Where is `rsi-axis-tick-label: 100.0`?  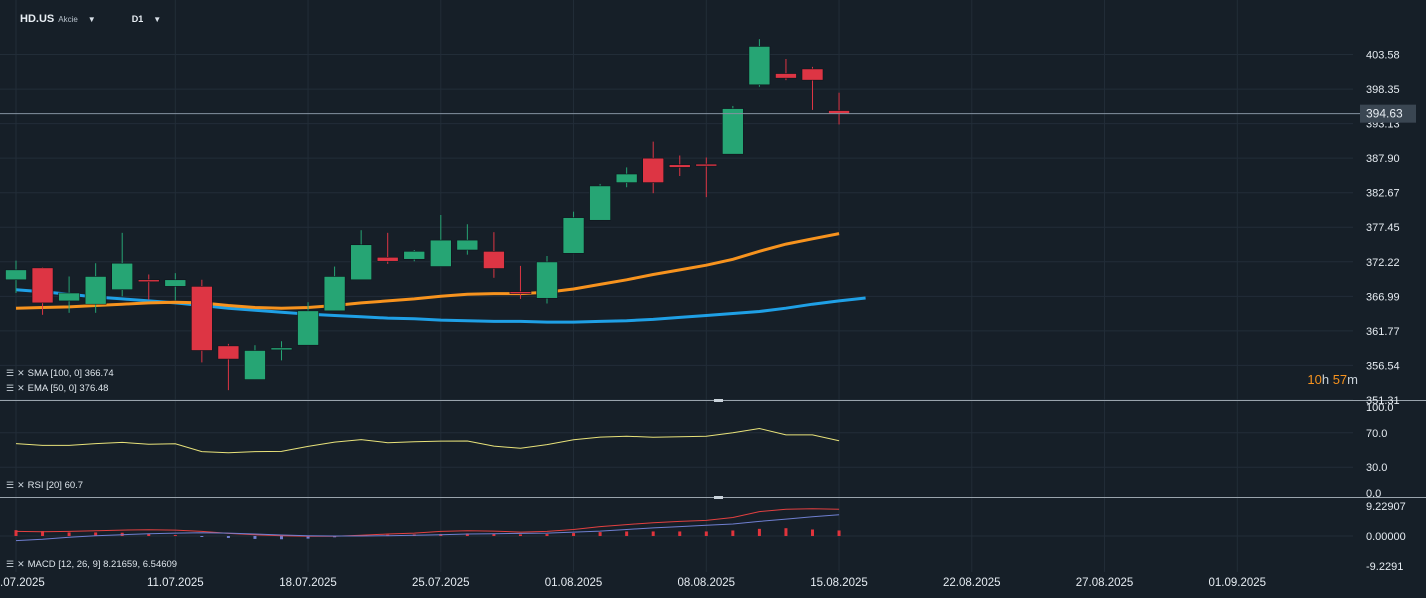 rsi-axis-tick-label: 100.0 is located at coordinates (1380, 408).